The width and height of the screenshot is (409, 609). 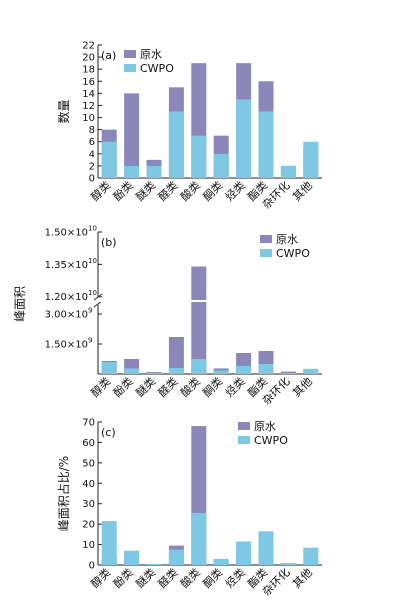 I want to click on y-tick-label: 2, so click(x=92, y=166).